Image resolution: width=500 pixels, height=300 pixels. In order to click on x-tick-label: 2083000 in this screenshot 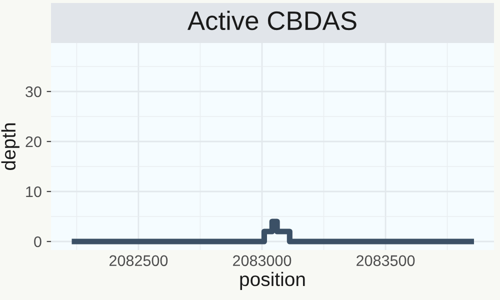, I will do `click(262, 260)`.